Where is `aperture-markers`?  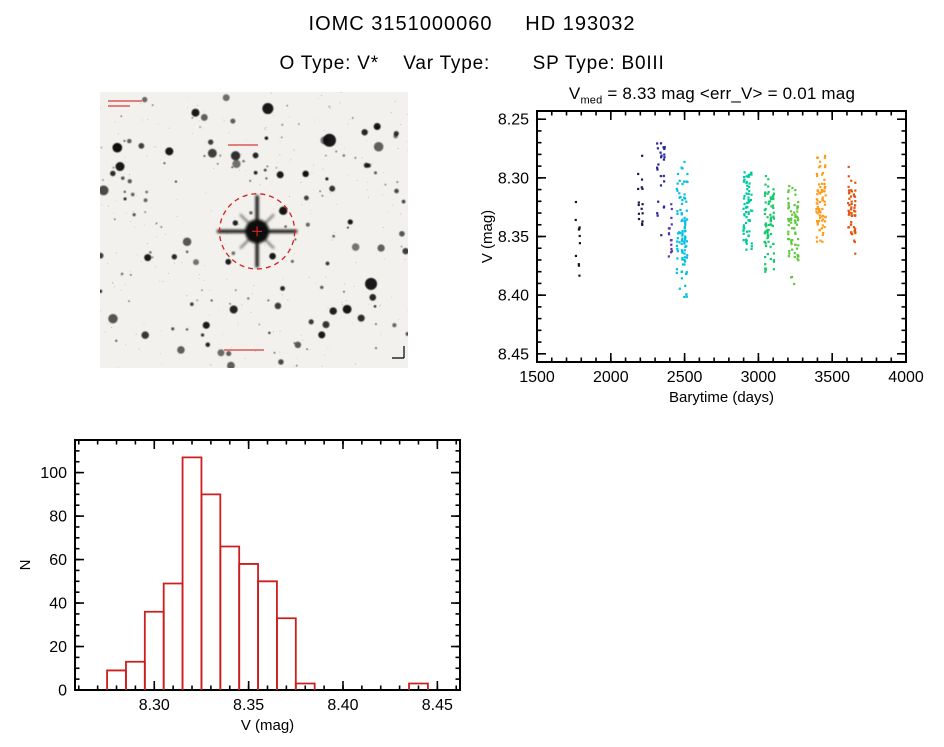 aperture-markers is located at coordinates (256, 229).